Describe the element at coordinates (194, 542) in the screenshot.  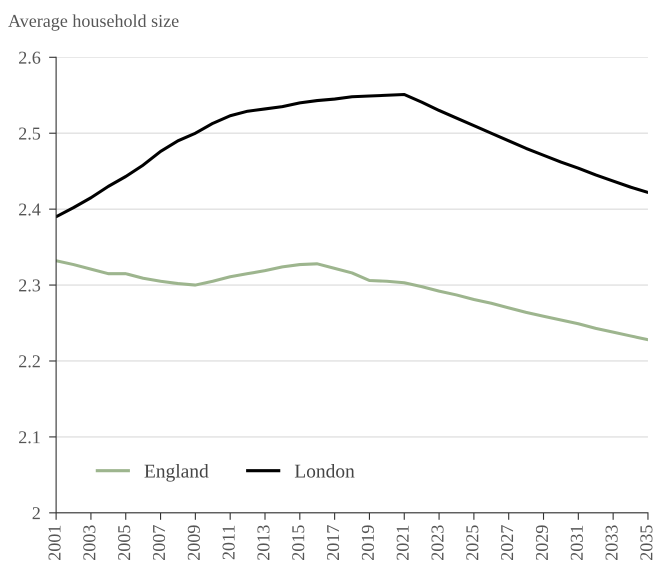
I see `x-tick-label: 2009` at that location.